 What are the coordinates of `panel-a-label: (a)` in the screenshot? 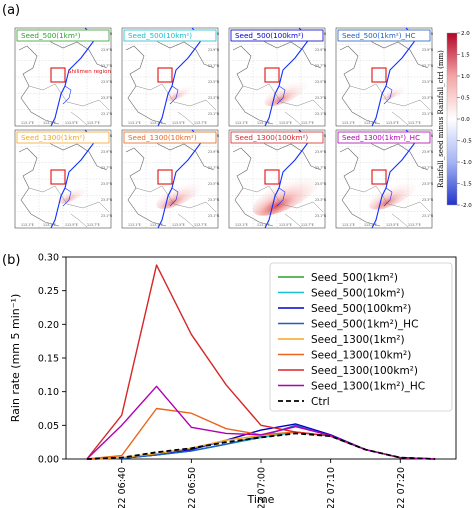 It's located at (11, 10).